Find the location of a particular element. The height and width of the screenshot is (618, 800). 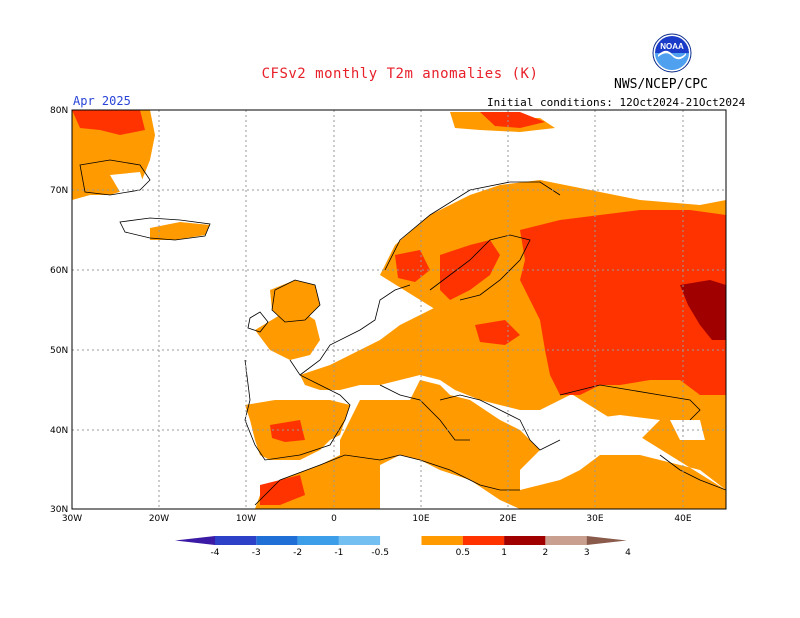

lon-label: 10W is located at coordinates (246, 519).